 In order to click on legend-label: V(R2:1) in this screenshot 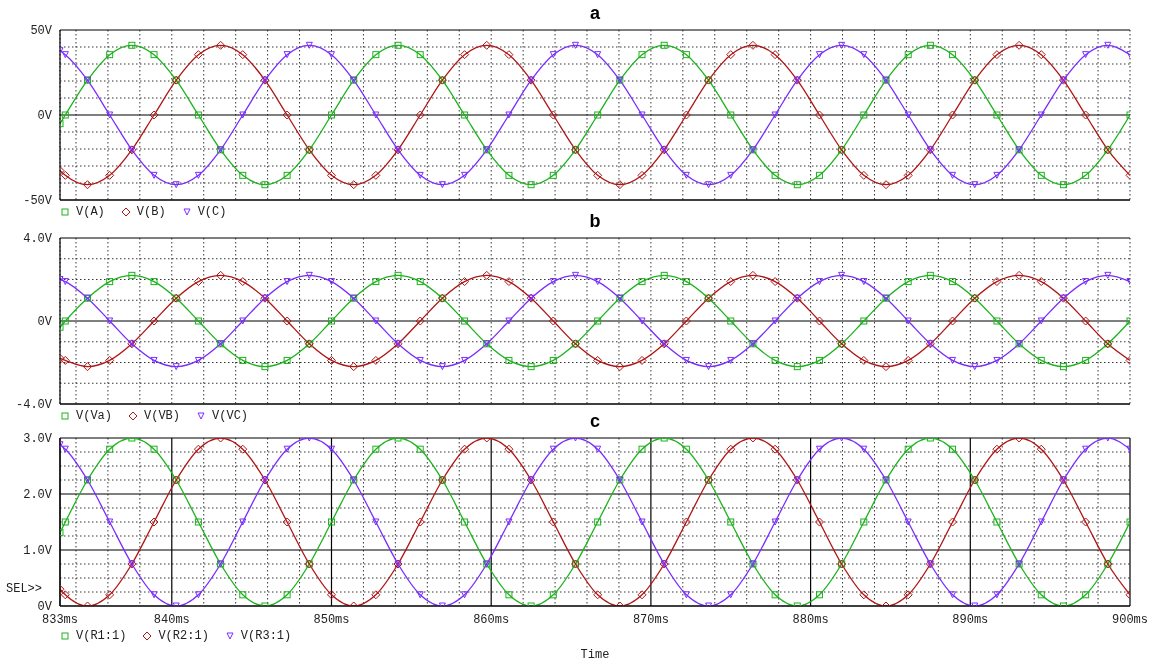, I will do `click(183, 636)`.